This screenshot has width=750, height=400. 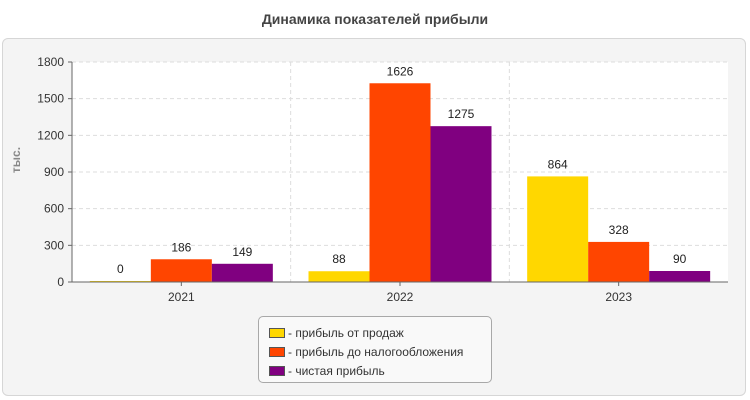 I want to click on y-tick-label: 600, so click(x=54, y=209).